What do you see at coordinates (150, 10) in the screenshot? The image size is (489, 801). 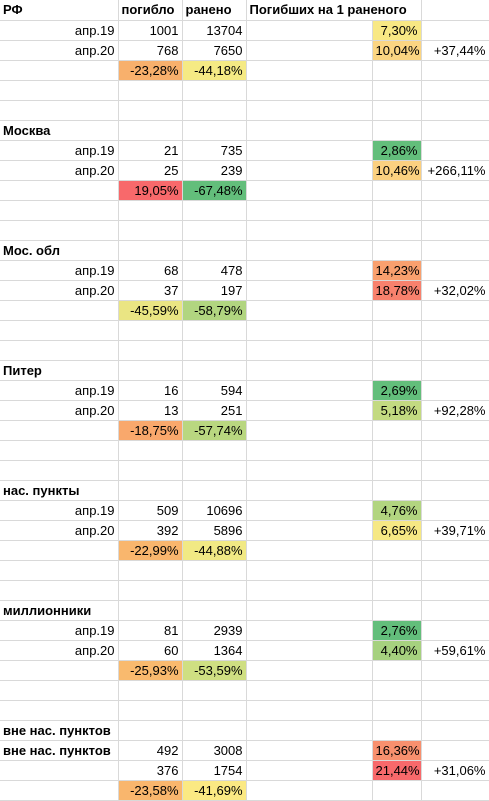 I see `killed-header-cell: погибло` at bounding box center [150, 10].